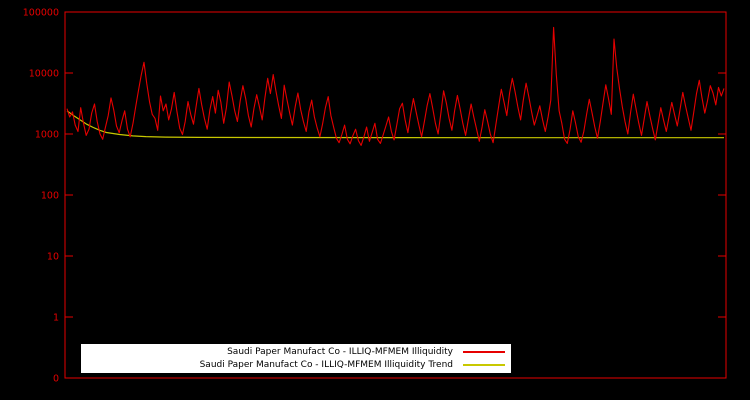 The image size is (750, 400). I want to click on y-tick-label: 100, so click(50, 196).